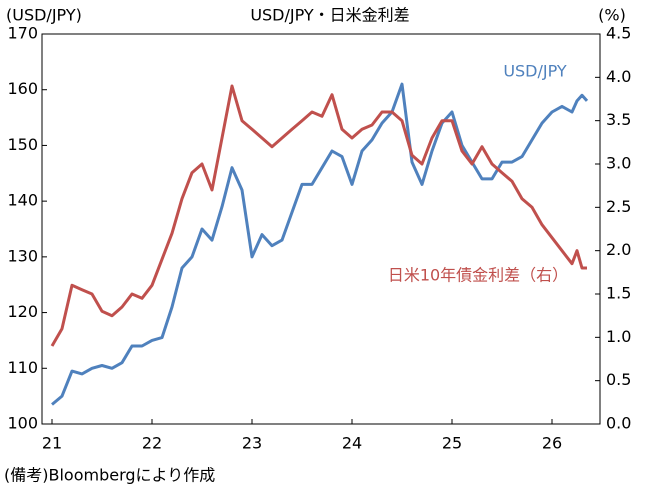  Describe the element at coordinates (618, 423) in the screenshot. I see `y2-tick-label: 0.0` at that location.